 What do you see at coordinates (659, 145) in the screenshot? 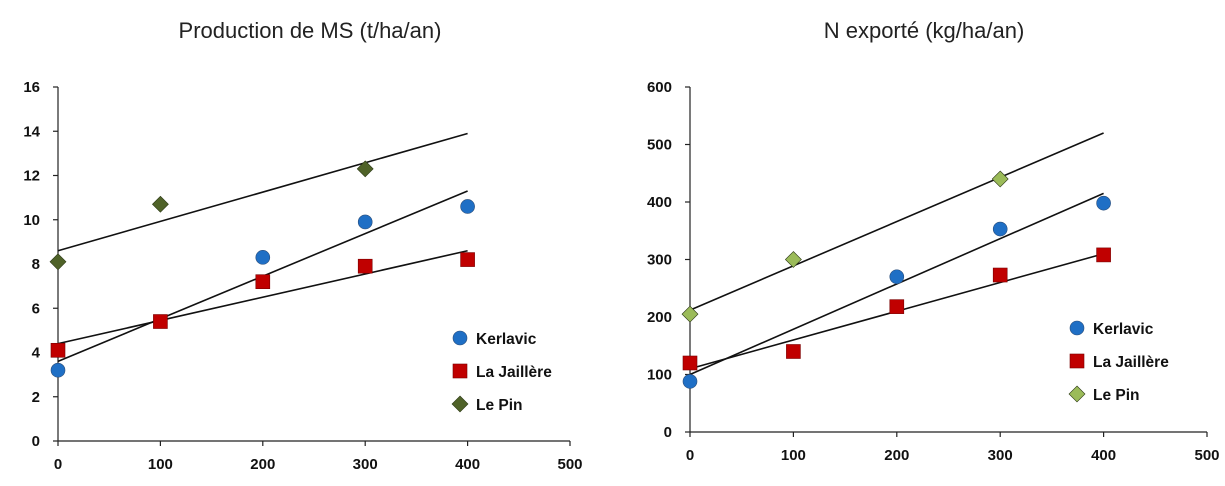
I see `y-tick-label: 500` at bounding box center [659, 145].